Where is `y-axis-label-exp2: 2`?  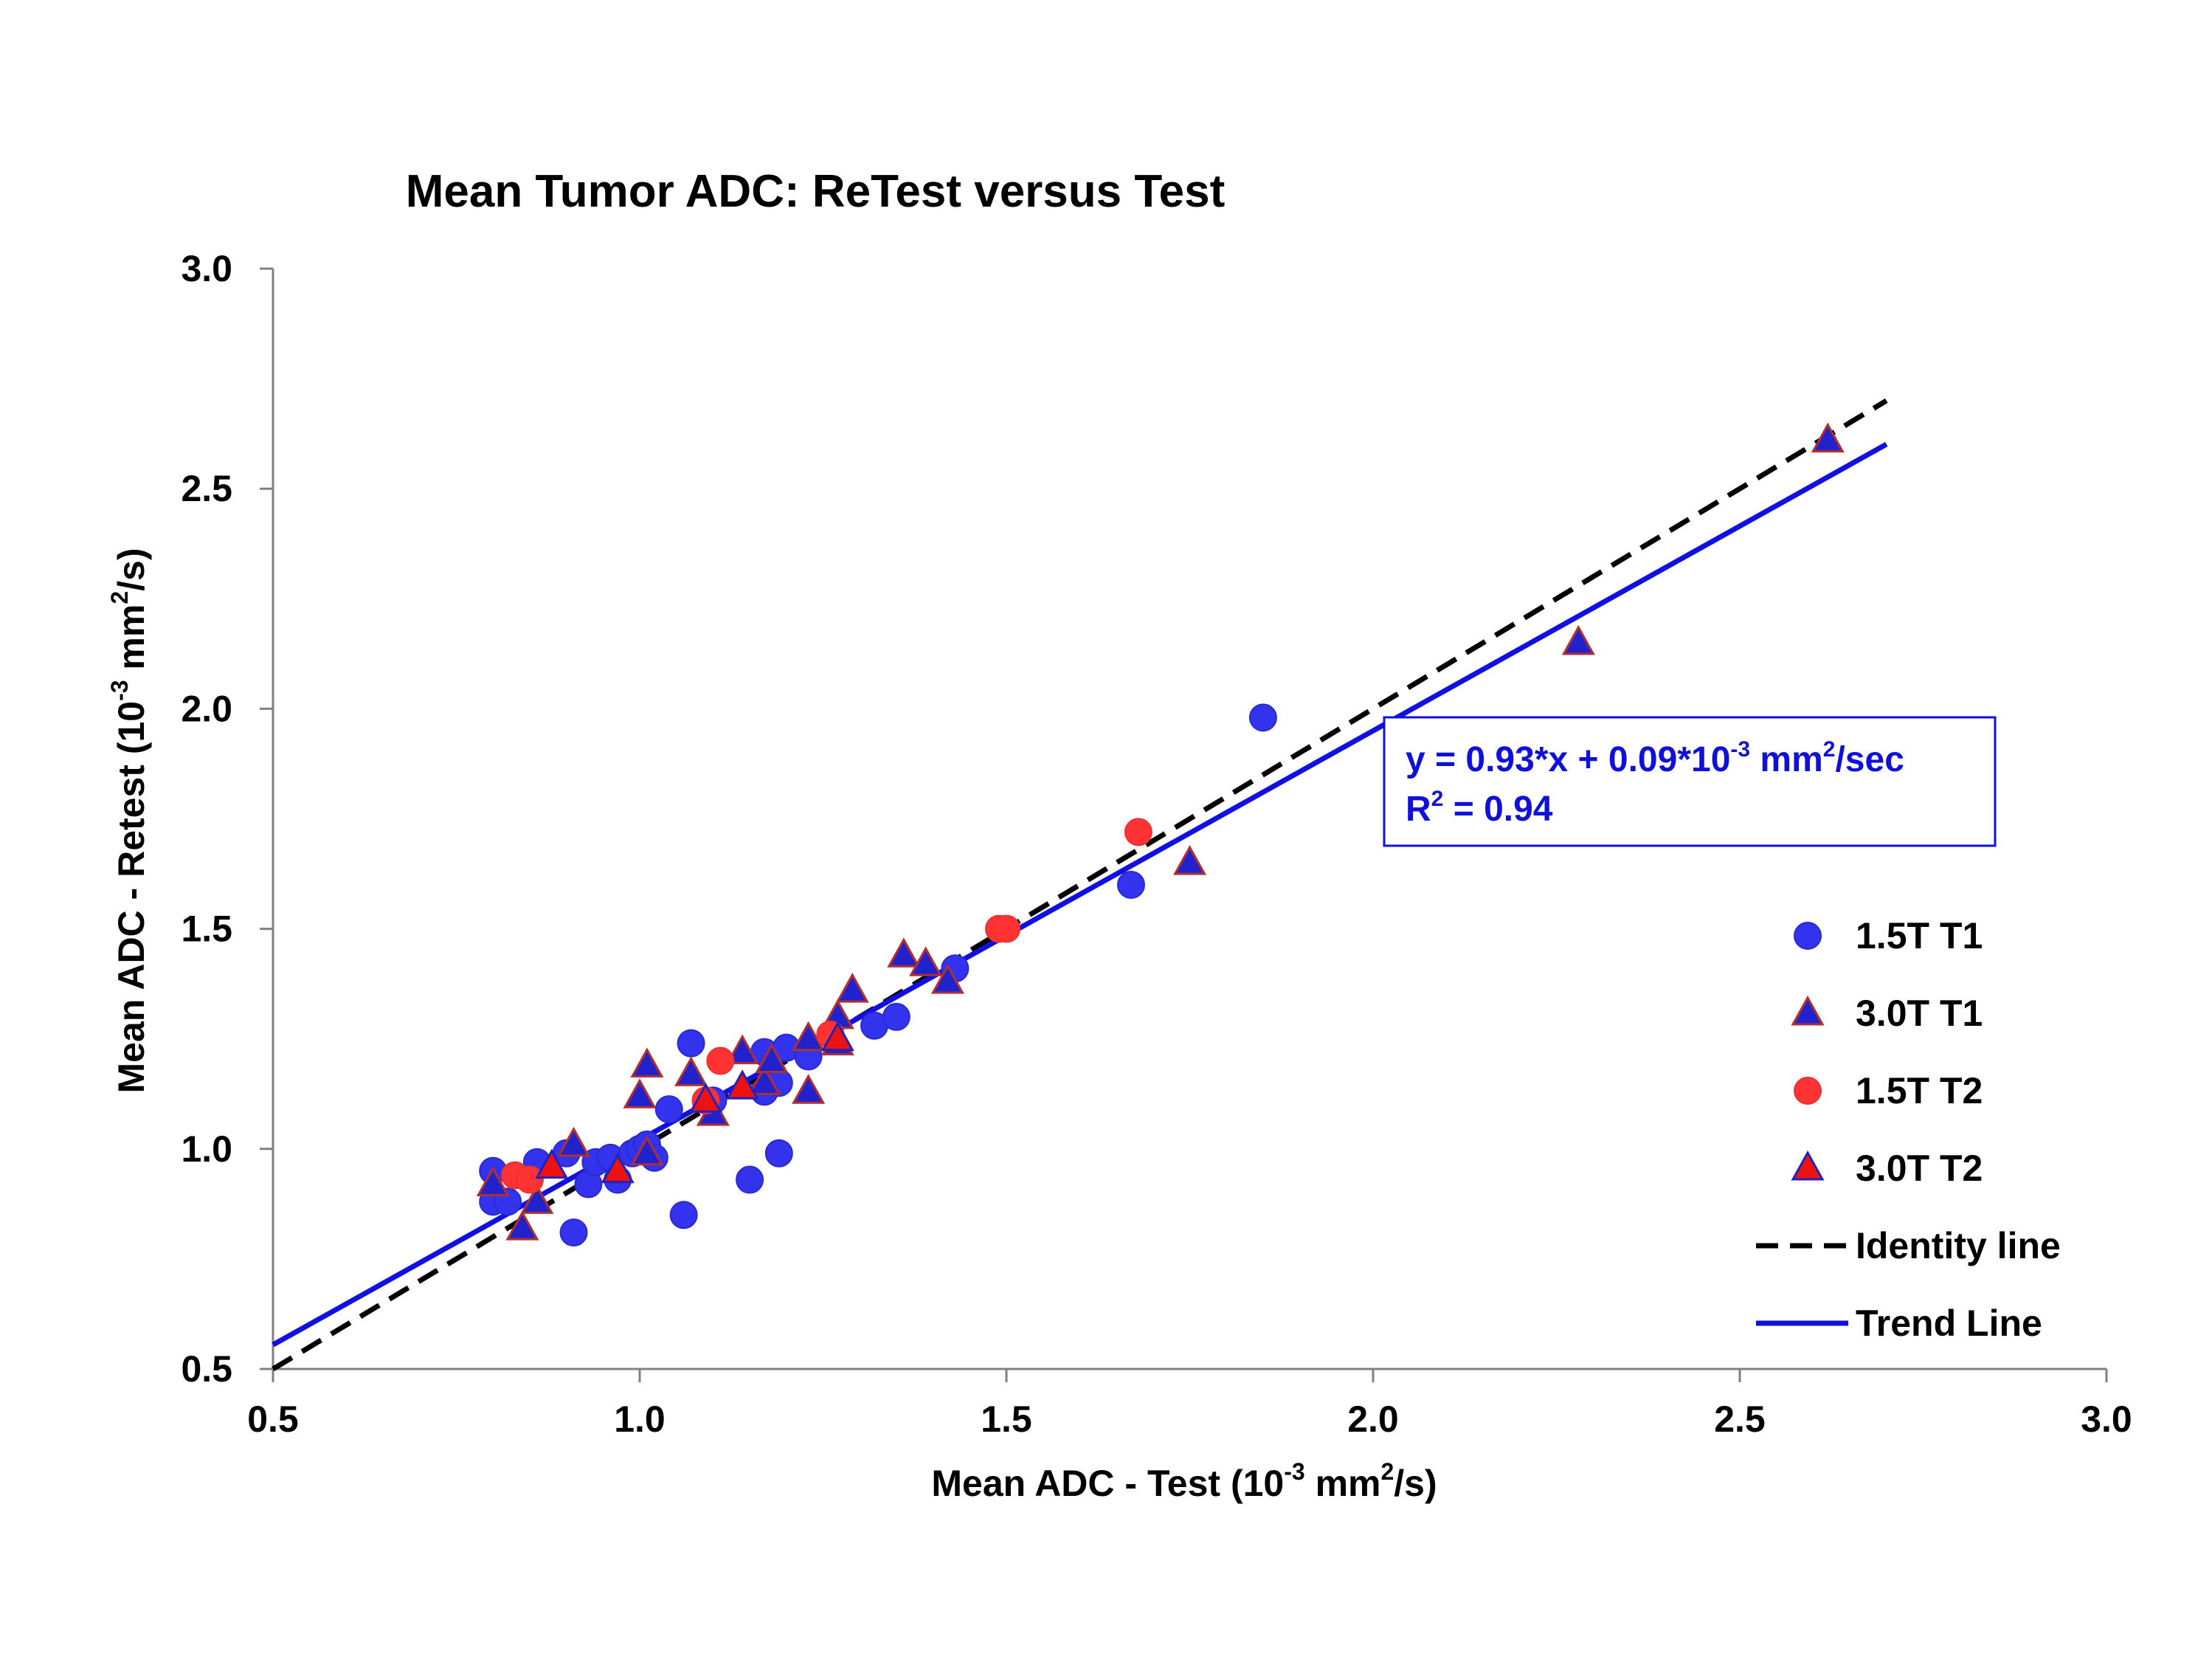
y-axis-label-exp2: 2 is located at coordinates (120, 598).